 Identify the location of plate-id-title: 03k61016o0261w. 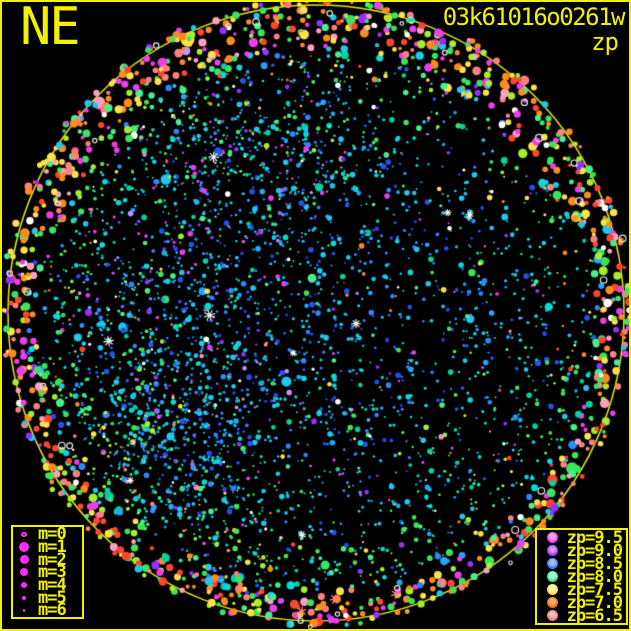
(534, 17).